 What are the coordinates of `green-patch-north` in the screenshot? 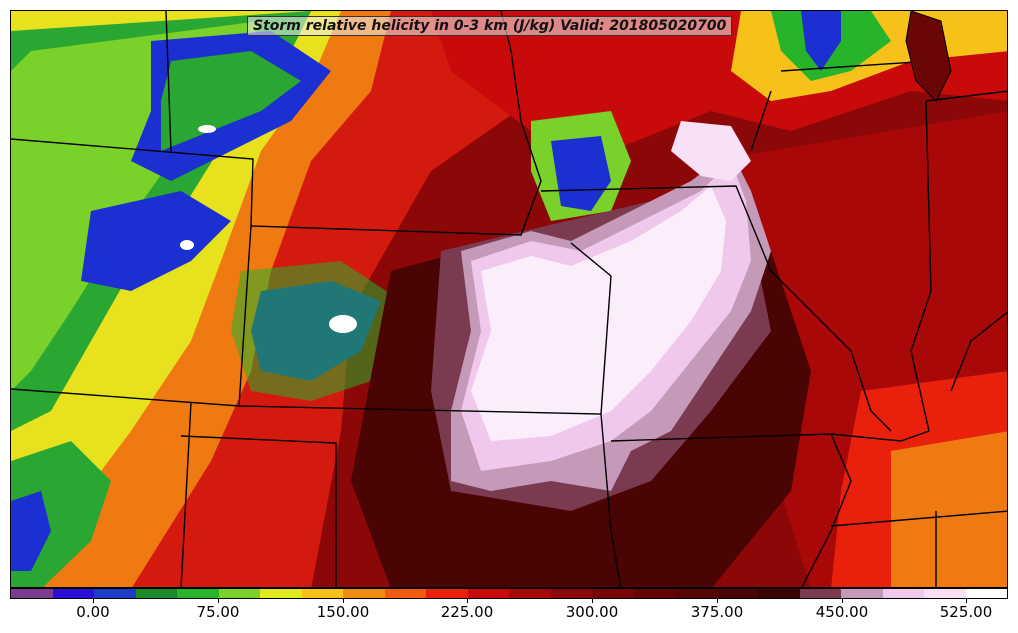 It's located at (231, 101).